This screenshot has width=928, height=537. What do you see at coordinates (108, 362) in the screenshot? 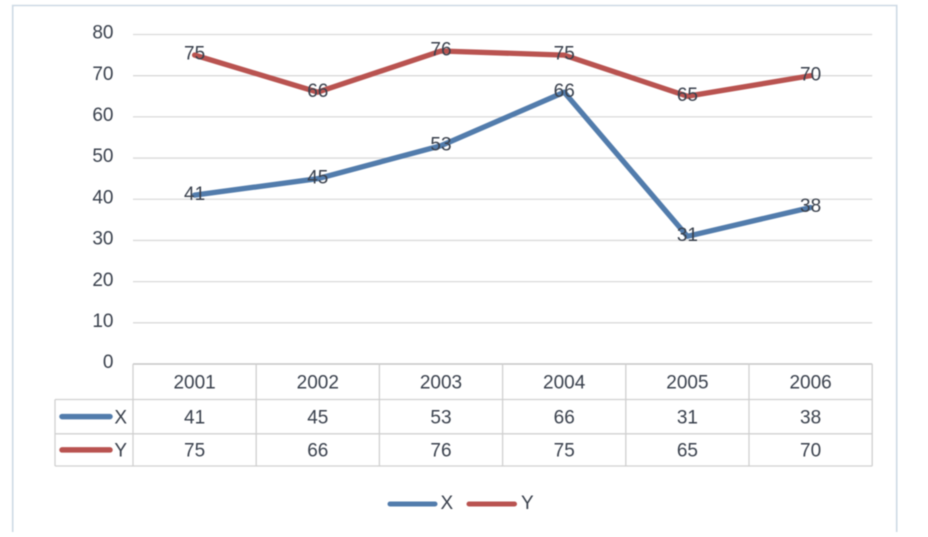
I see `svg-text: 0` at bounding box center [108, 362].